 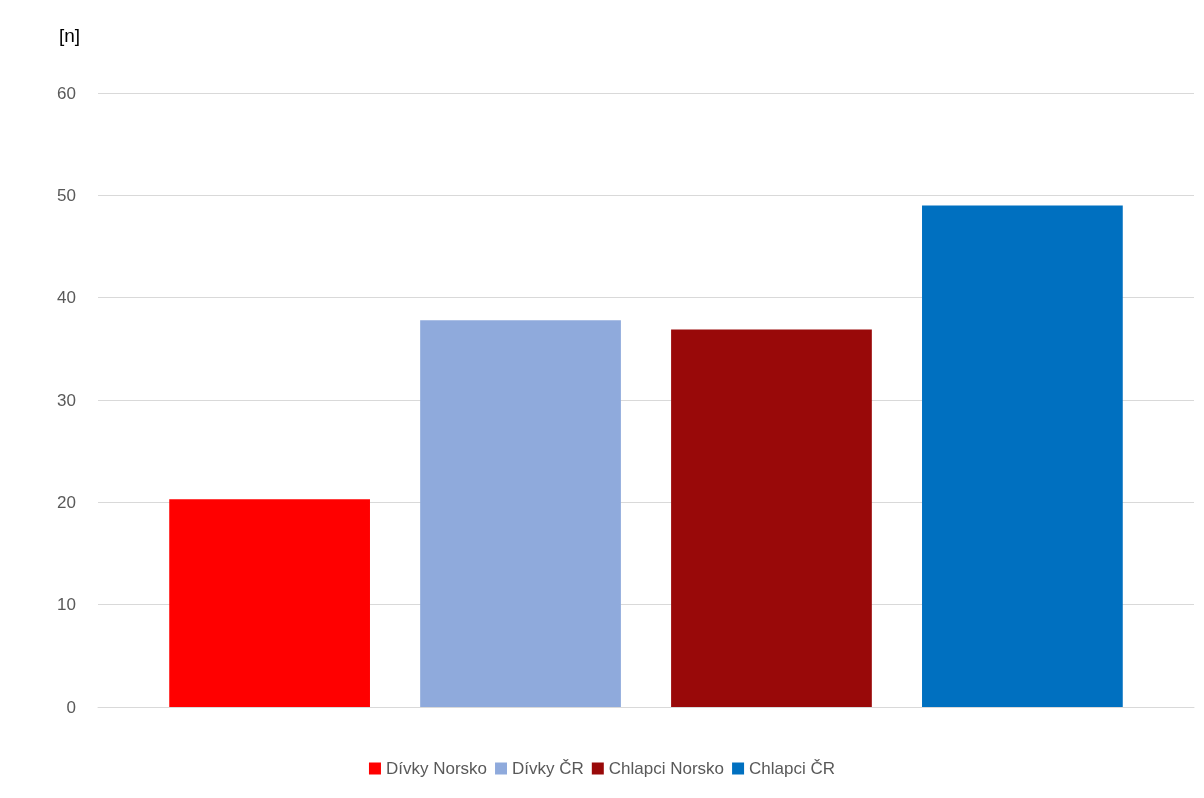 I want to click on y-tick-label: 30, so click(x=66, y=400).